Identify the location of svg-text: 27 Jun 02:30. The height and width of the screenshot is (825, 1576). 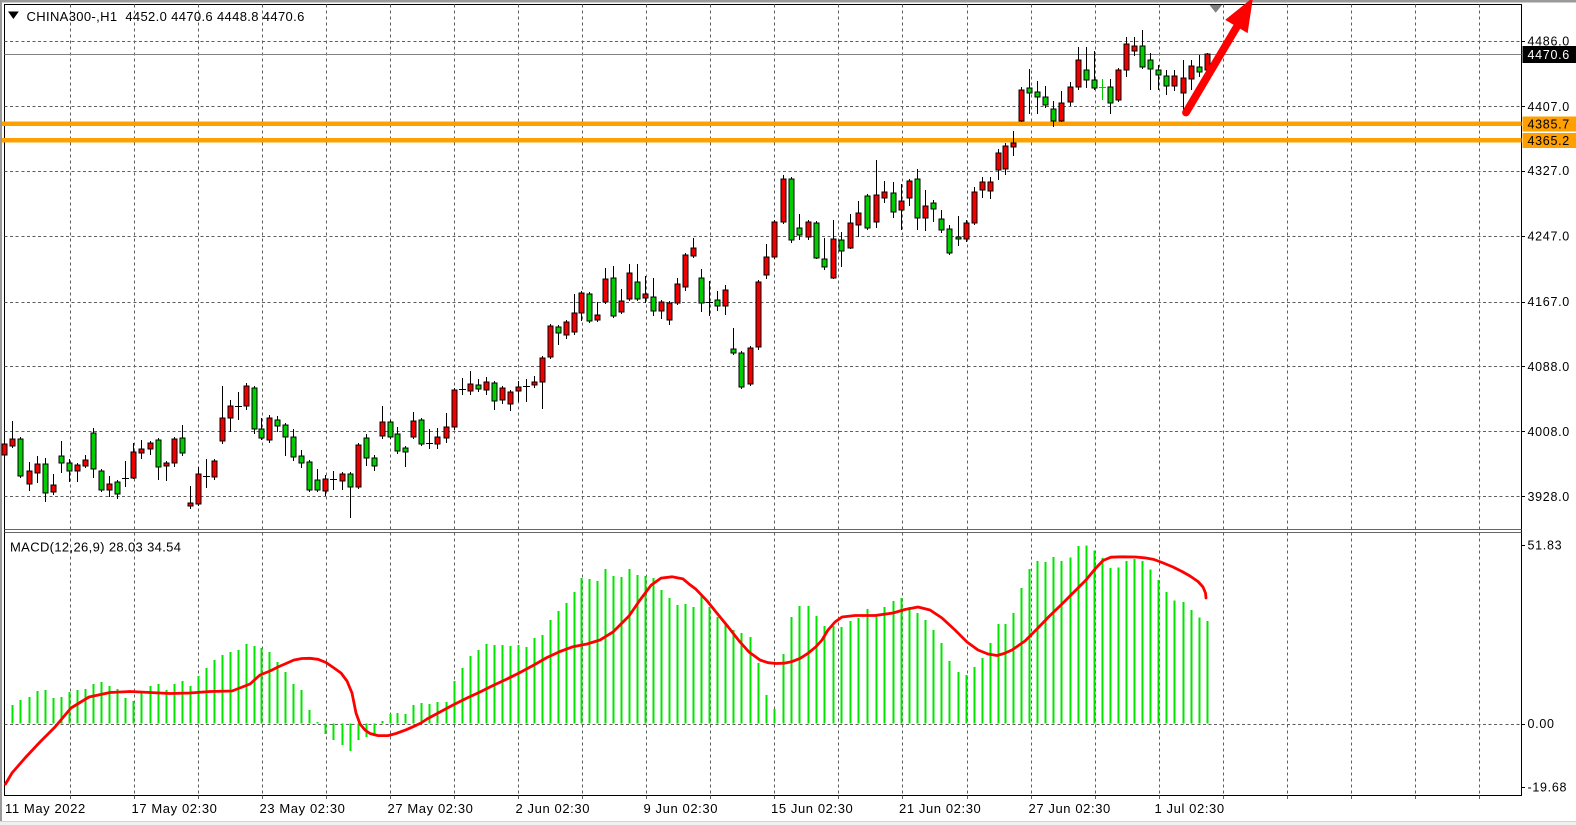
(1070, 808).